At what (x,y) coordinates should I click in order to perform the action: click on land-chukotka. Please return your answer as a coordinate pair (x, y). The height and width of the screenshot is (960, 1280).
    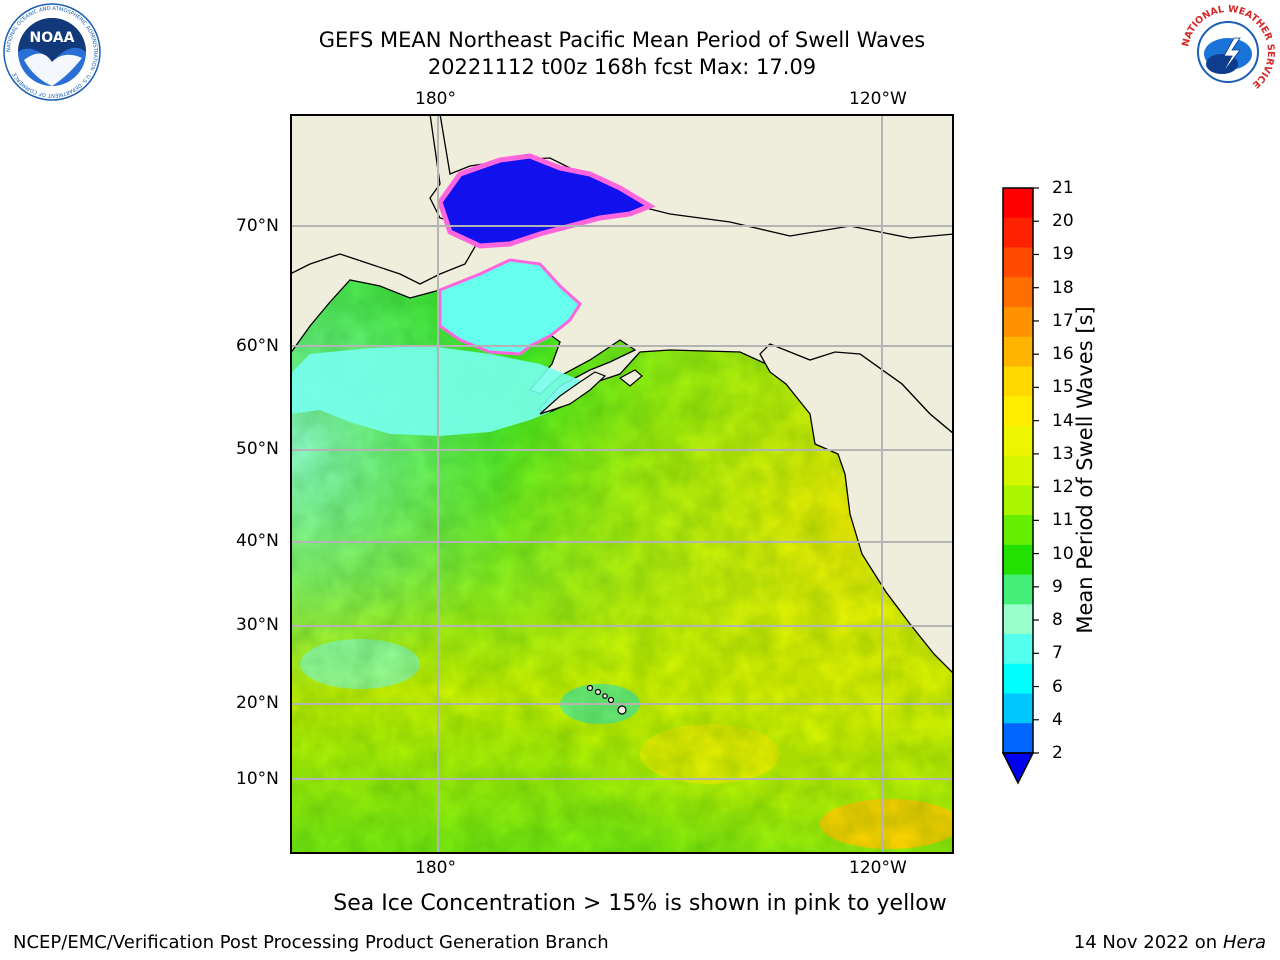
    Looking at the image, I should click on (385, 199).